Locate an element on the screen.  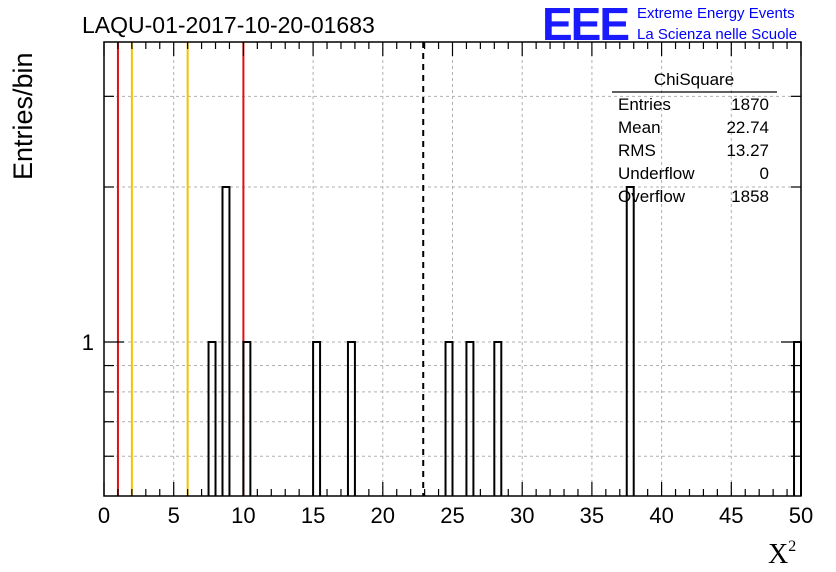
x-tick-label: 10 is located at coordinates (243, 515).